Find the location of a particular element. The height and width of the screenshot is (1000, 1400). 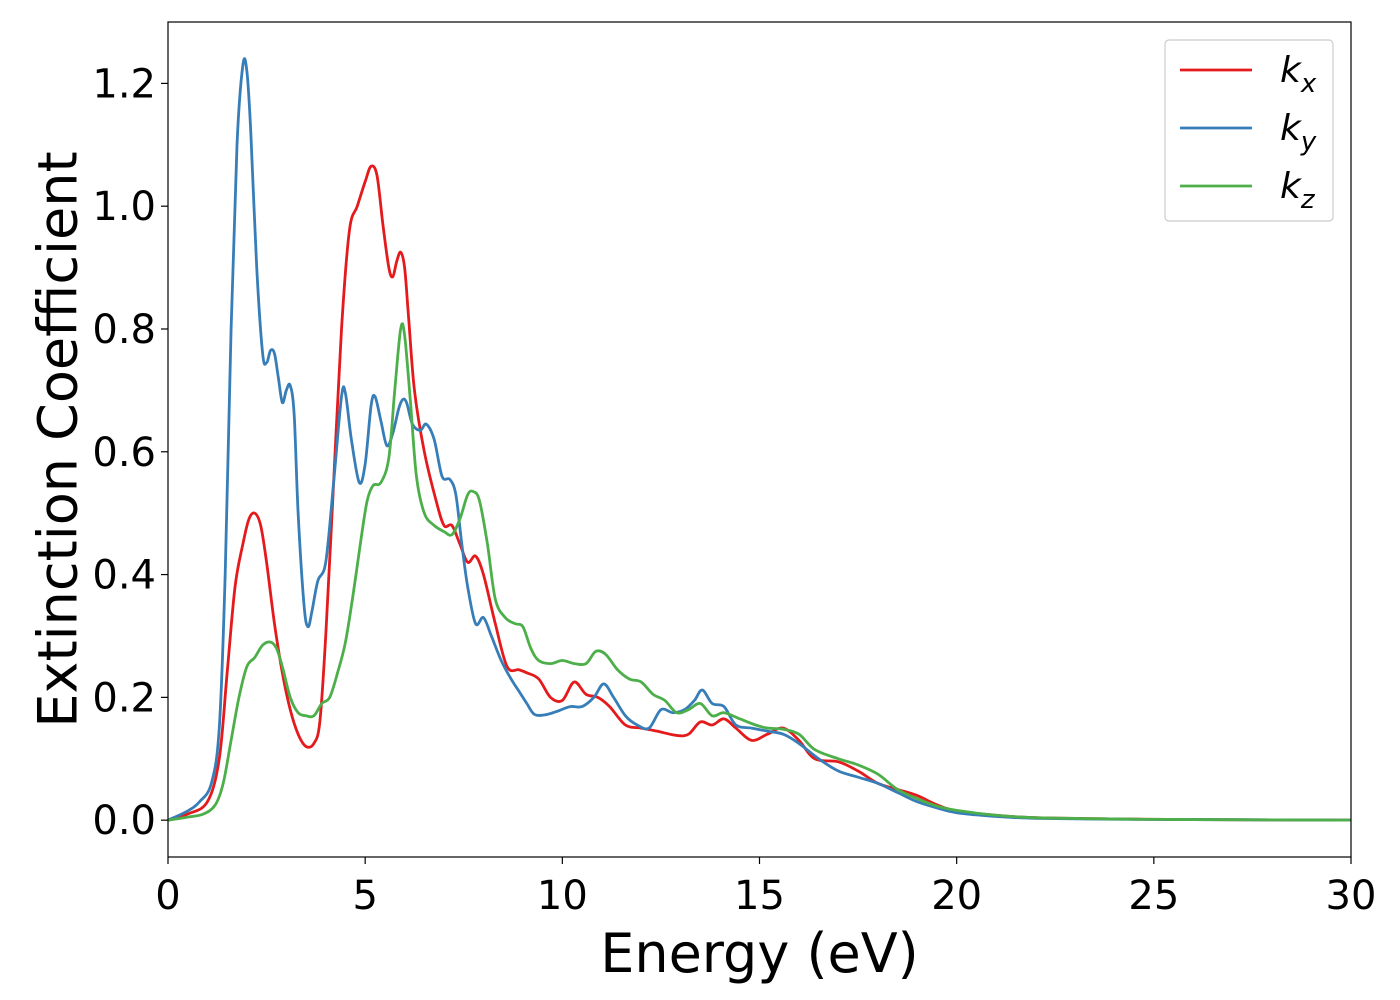

y-tick-label: 1.0 is located at coordinates (124, 207).